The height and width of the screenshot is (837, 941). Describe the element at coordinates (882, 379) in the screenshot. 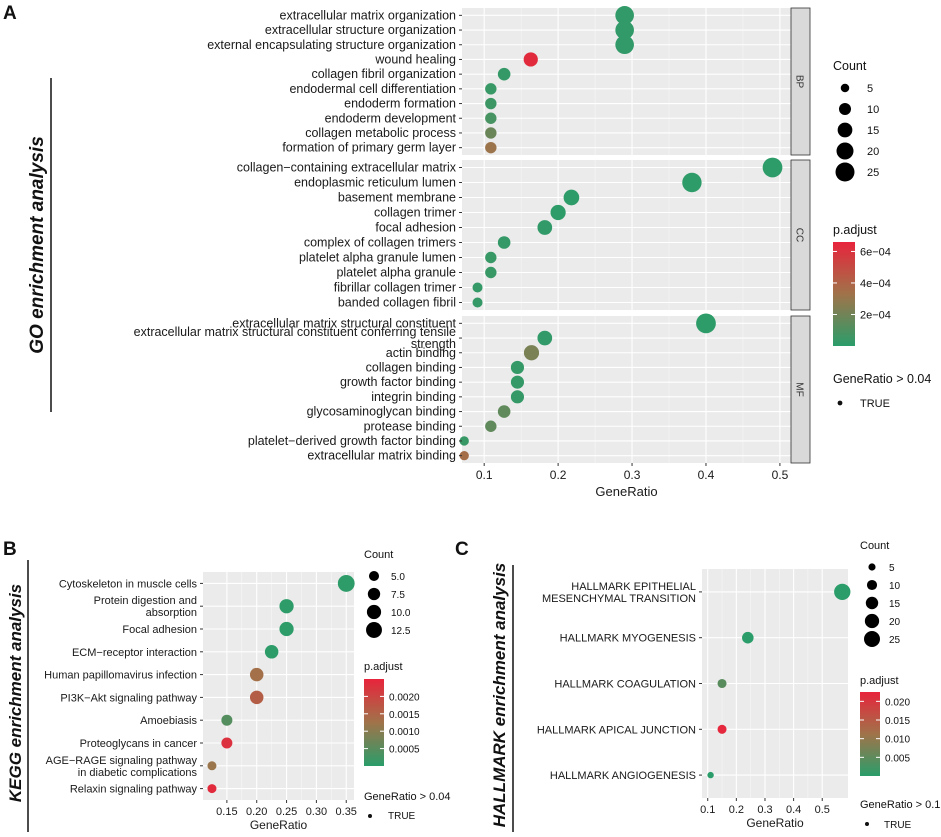

I see `go-ratio-legend-title: GeneRatio > 0.04` at that location.